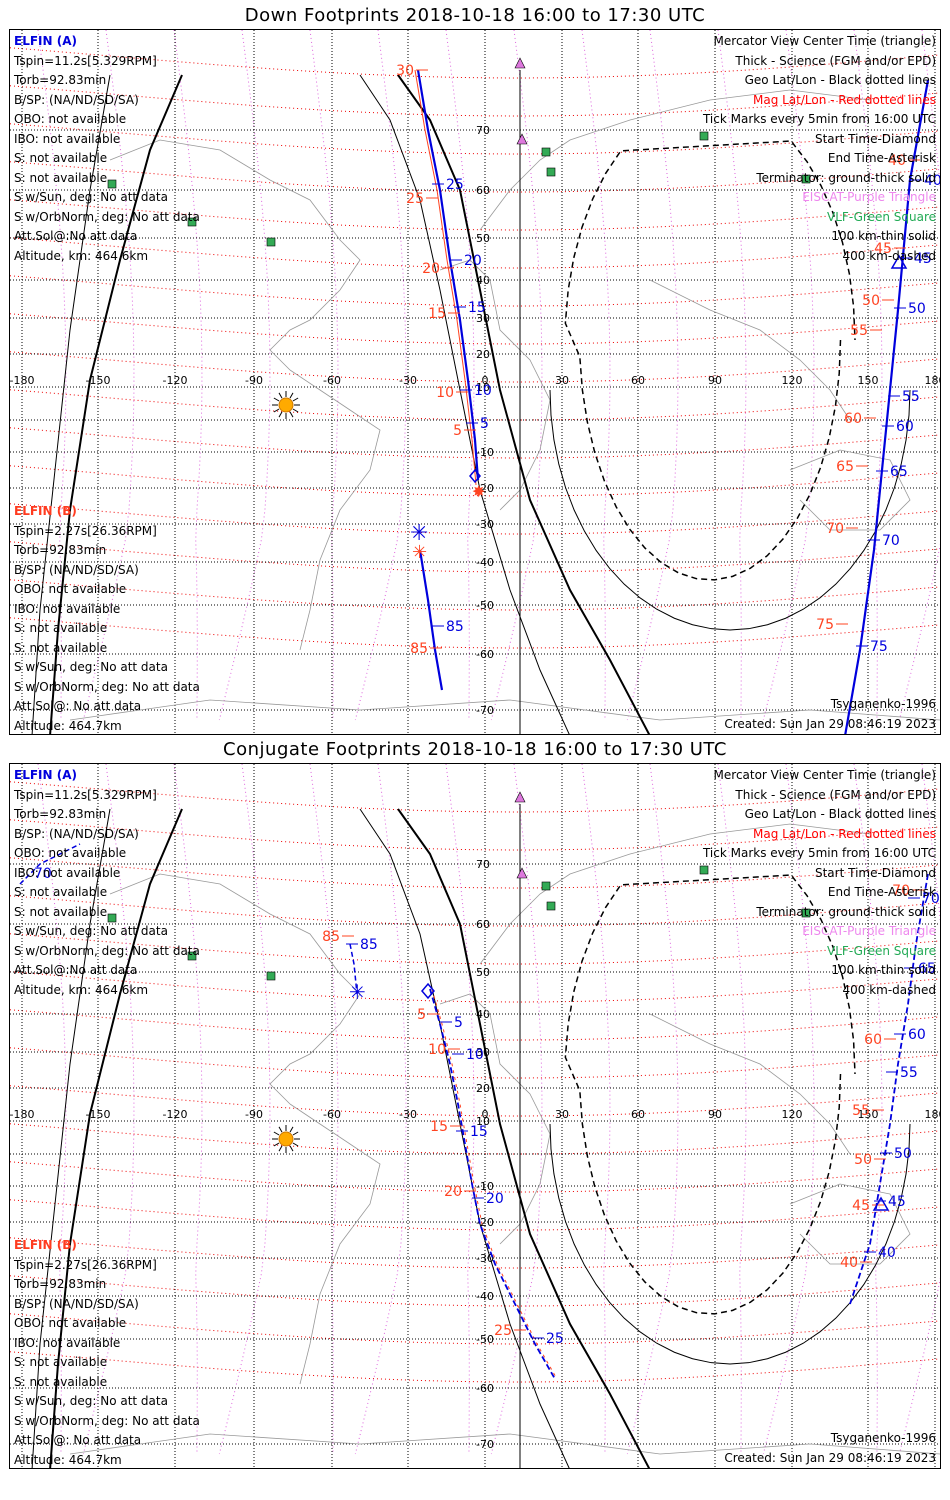 The height and width of the screenshot is (1500, 950). What do you see at coordinates (483, 1121) in the screenshot?
I see `lat-label: 10` at bounding box center [483, 1121].